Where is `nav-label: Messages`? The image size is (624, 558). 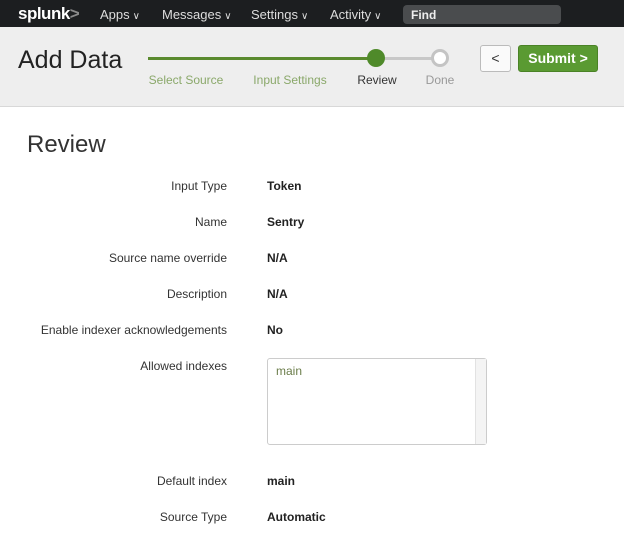
nav-label: Messages is located at coordinates (192, 14).